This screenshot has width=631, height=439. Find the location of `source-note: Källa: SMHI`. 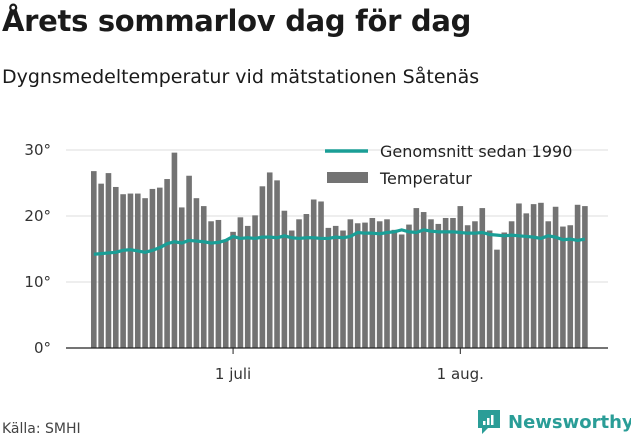

source-note: Källa: SMHI is located at coordinates (41, 429).